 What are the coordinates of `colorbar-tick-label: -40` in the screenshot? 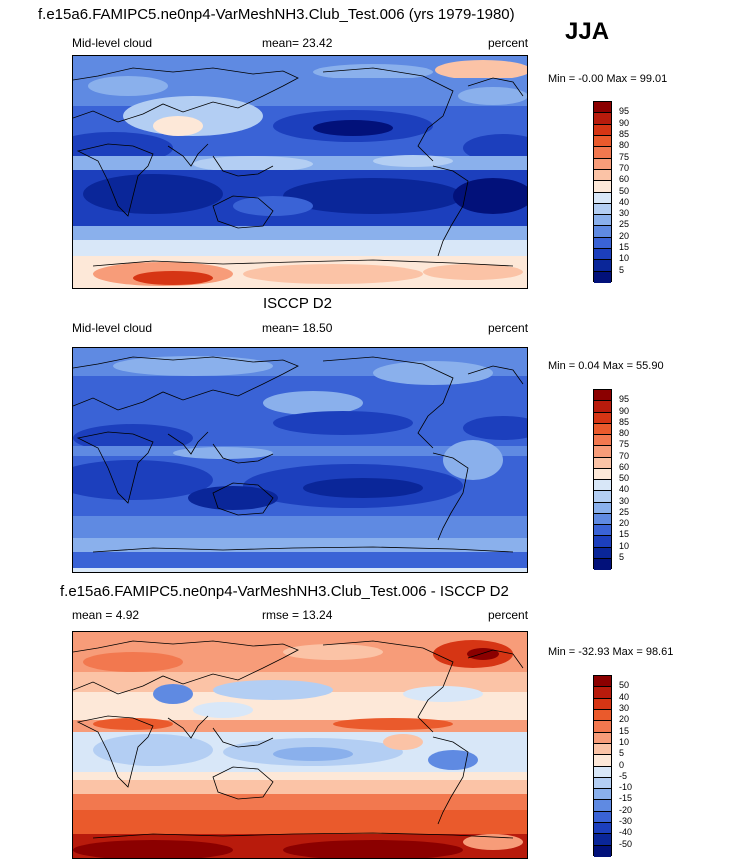 It's located at (626, 832).